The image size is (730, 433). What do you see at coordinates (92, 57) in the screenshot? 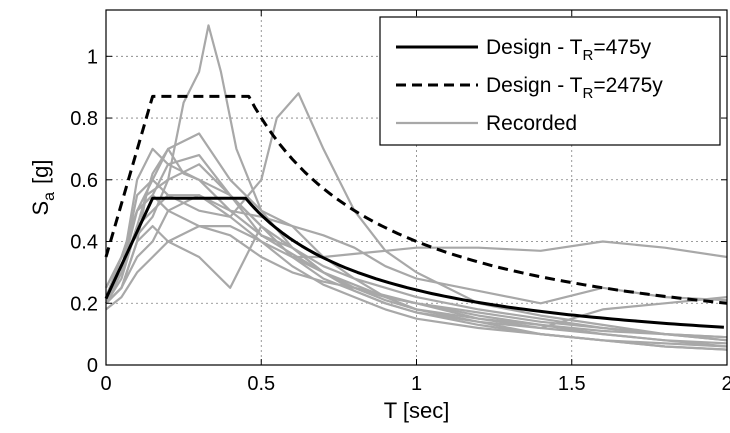
I see `y-tick-label: 1` at bounding box center [92, 57].